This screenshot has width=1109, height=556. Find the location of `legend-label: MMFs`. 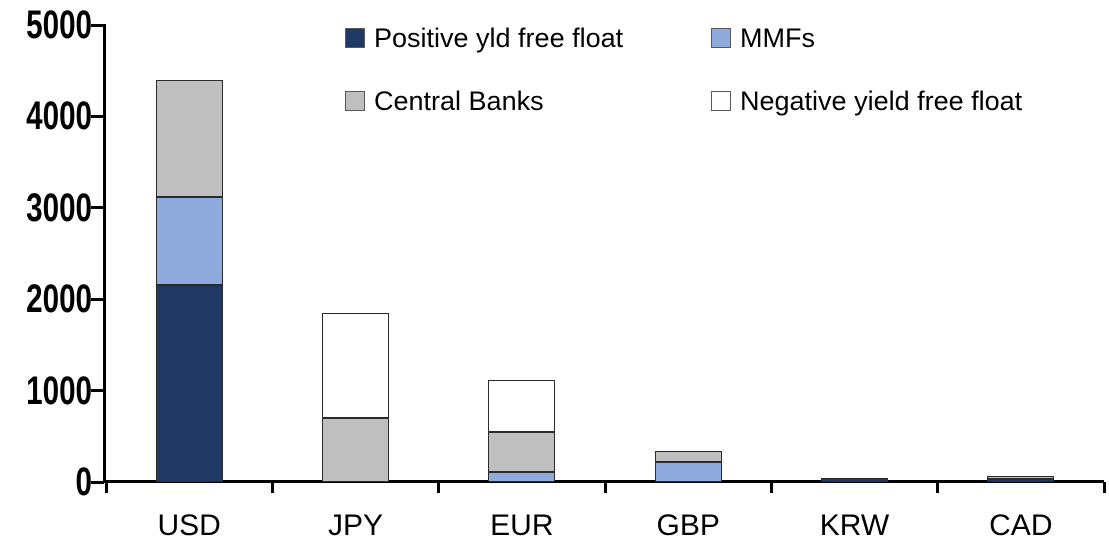

legend-label: MMFs is located at coordinates (777, 38).